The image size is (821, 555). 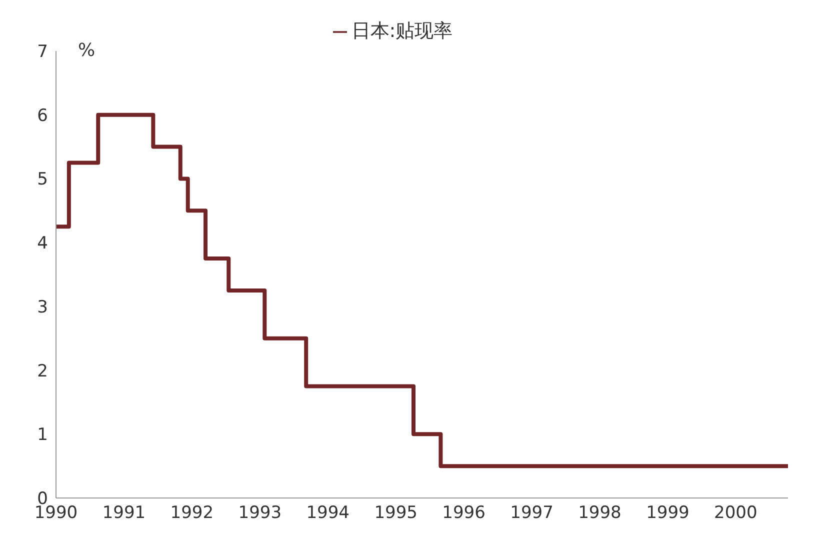 What do you see at coordinates (42, 307) in the screenshot?
I see `y-tick-label: 3` at bounding box center [42, 307].